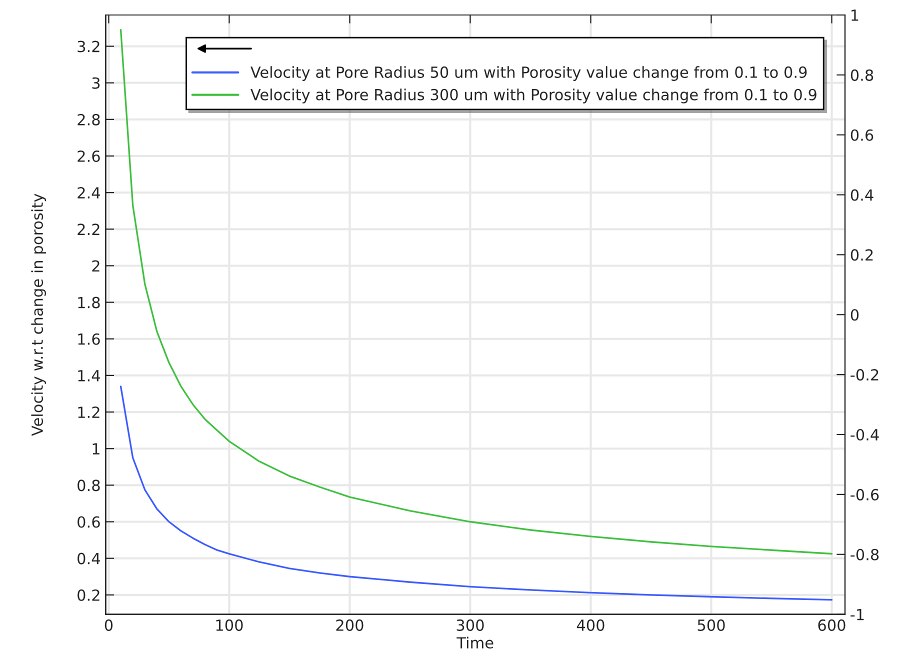 Image resolution: width=897 pixels, height=664 pixels. Describe the element at coordinates (855, 15) in the screenshot. I see `y2-tick-label: 1` at that location.